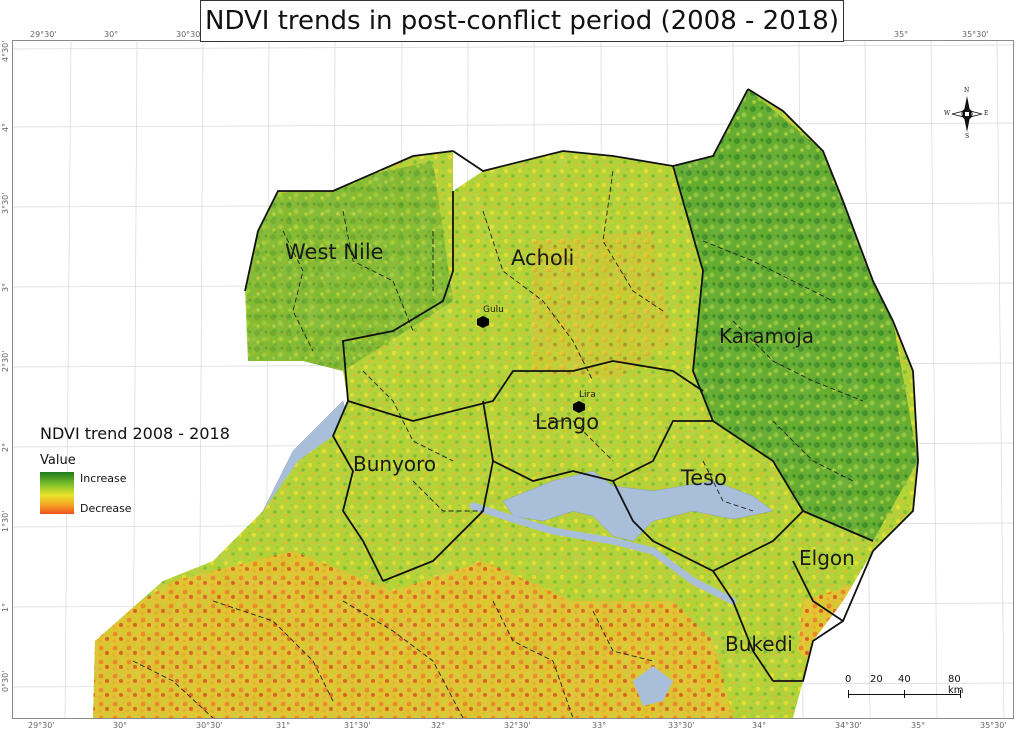 This screenshot has height=731, width=1024. Describe the element at coordinates (542, 258) in the screenshot. I see `region-label-acholi: Acholi` at that location.